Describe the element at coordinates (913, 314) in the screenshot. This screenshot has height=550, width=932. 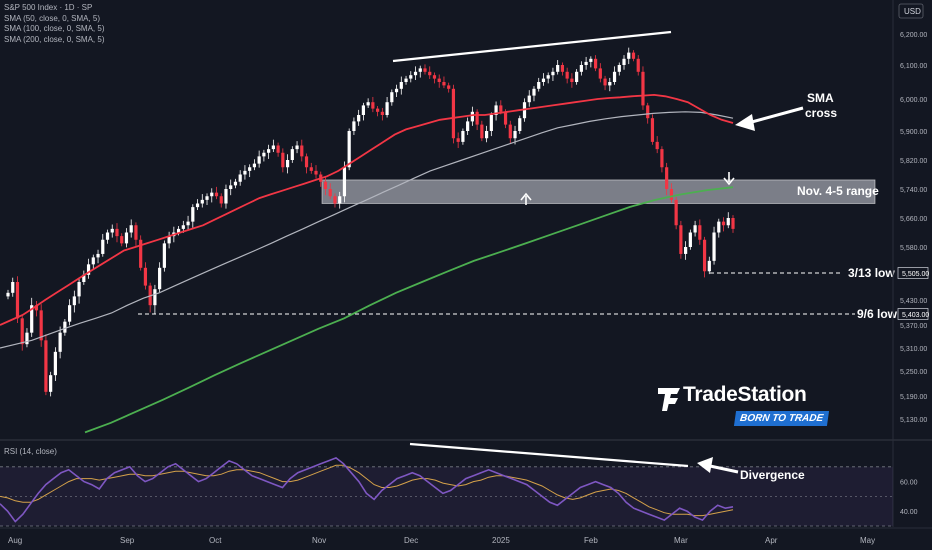
I see `price-axis-marker` at that location.